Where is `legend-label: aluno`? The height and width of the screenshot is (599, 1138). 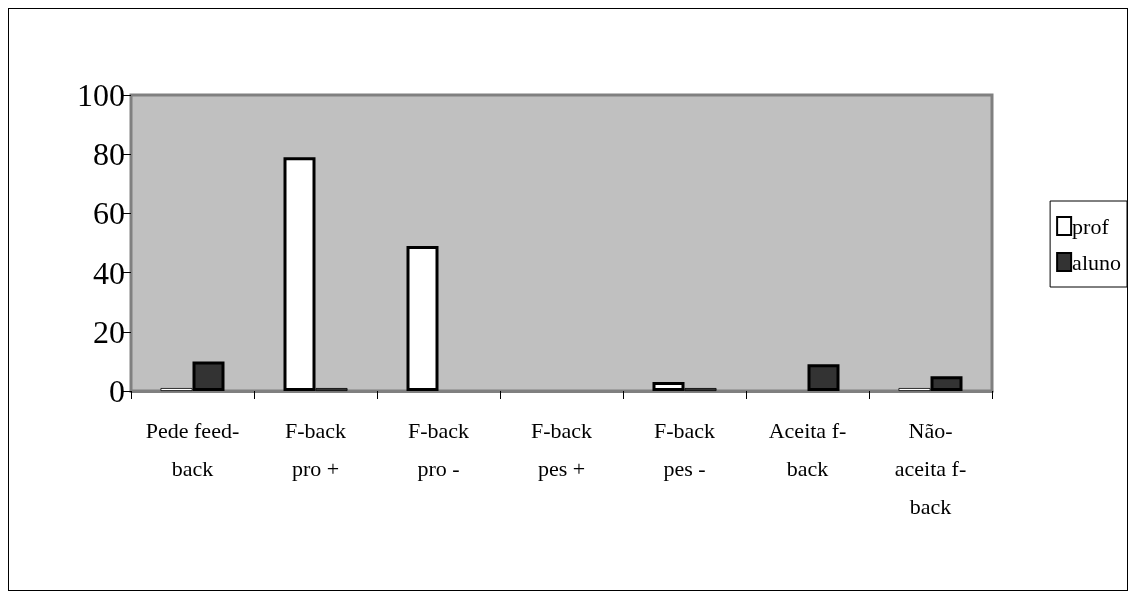
legend-label: aluno is located at coordinates (1097, 262).